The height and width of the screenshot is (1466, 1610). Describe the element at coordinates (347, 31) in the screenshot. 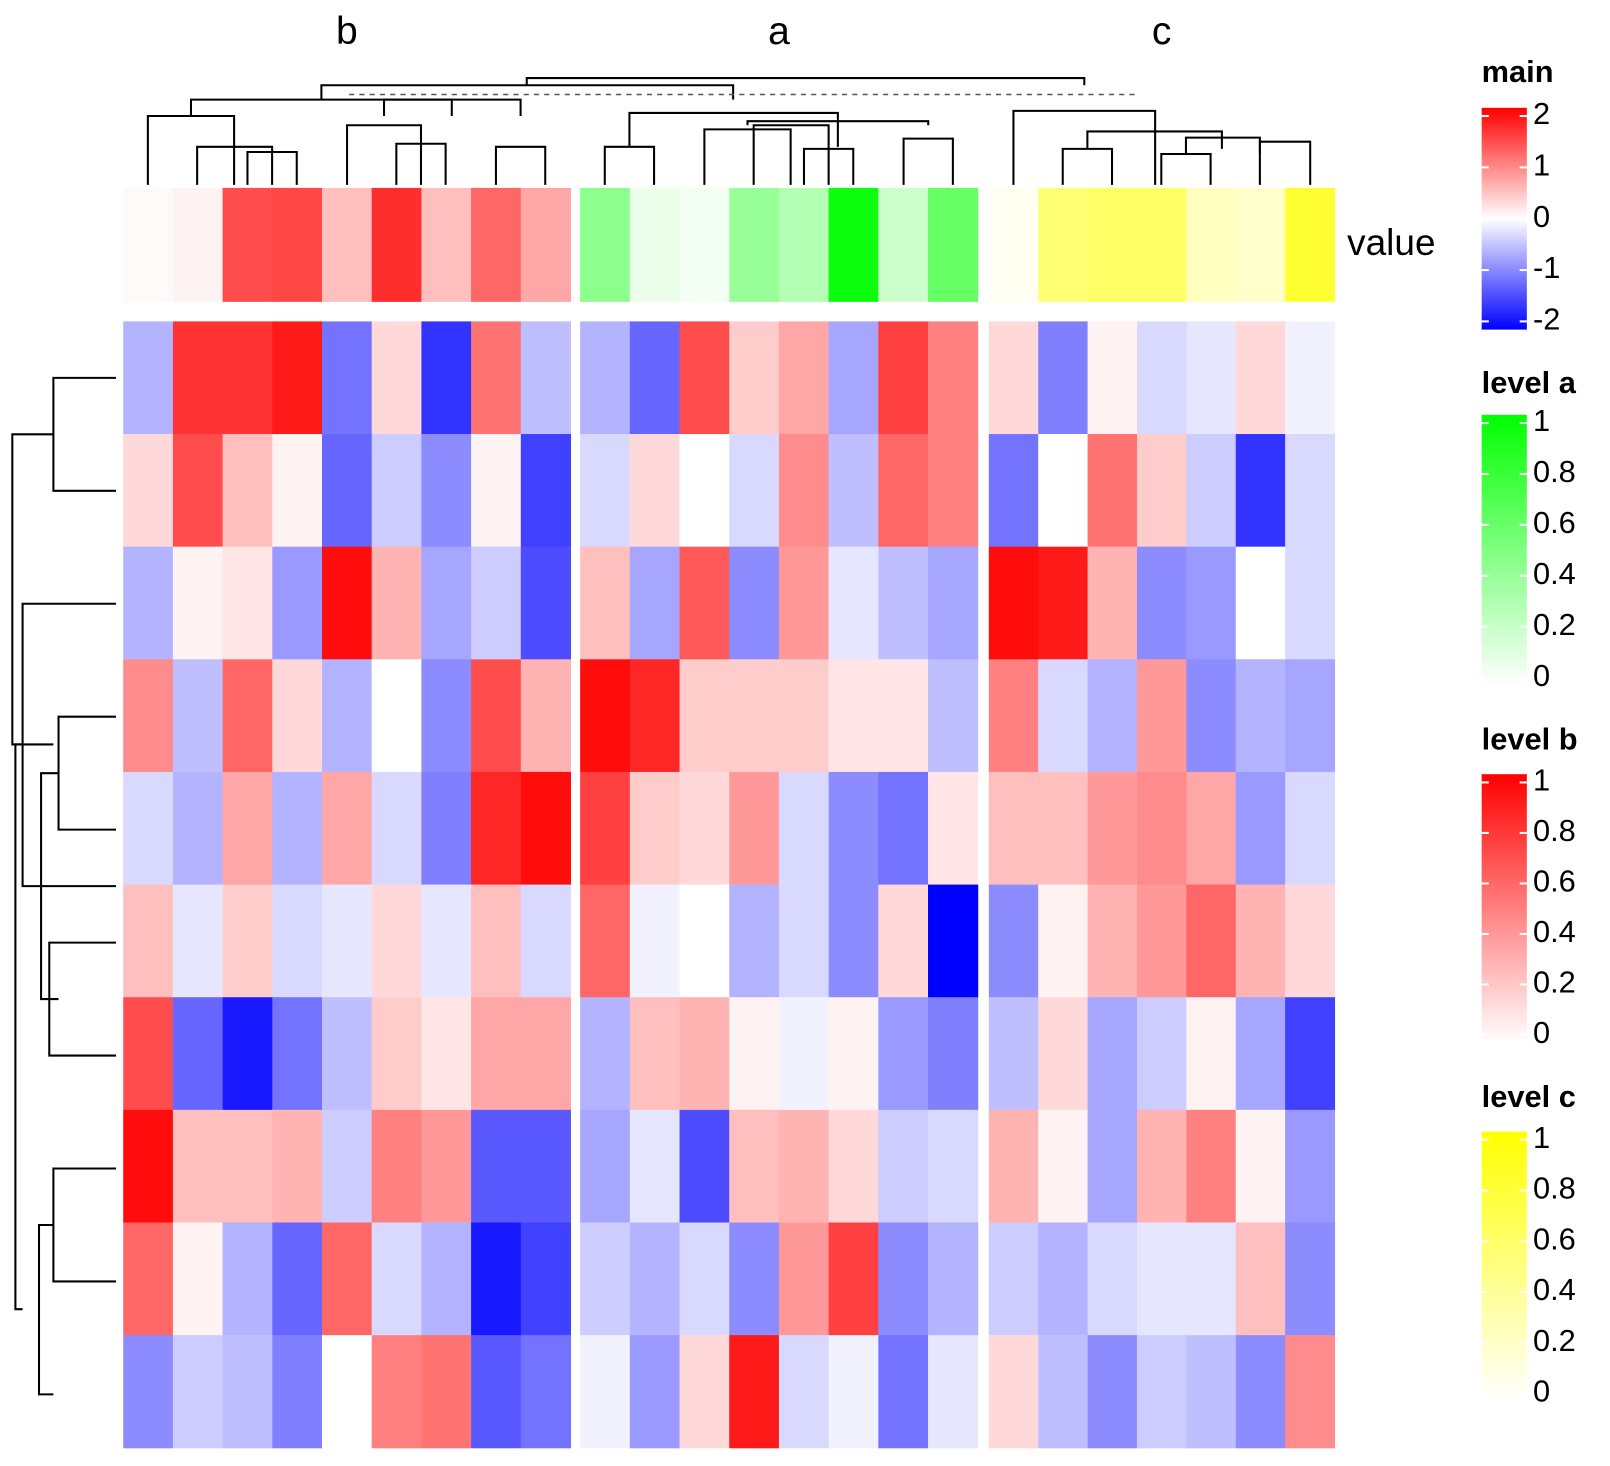

I see `group-label: b` at that location.